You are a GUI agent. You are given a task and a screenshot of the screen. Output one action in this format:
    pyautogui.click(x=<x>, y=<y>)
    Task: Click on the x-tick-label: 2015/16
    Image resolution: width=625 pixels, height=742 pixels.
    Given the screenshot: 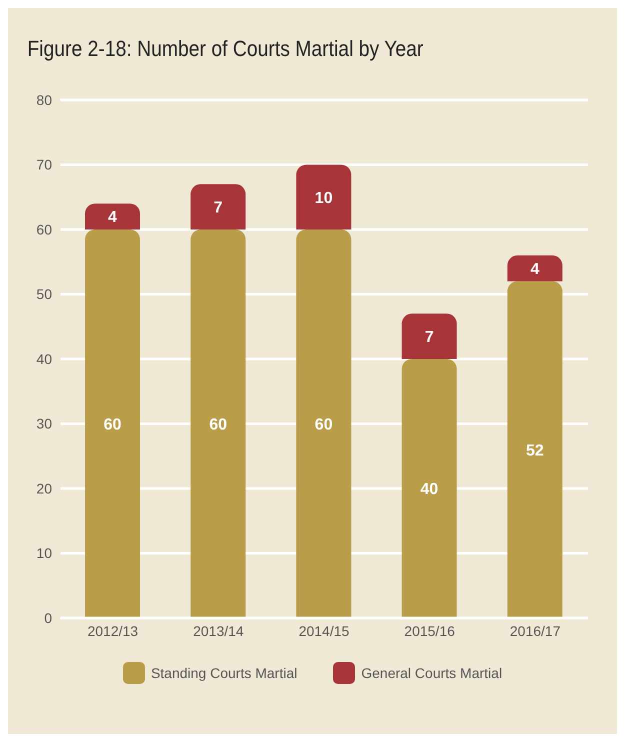 What is the action you would take?
    pyautogui.click(x=430, y=630)
    